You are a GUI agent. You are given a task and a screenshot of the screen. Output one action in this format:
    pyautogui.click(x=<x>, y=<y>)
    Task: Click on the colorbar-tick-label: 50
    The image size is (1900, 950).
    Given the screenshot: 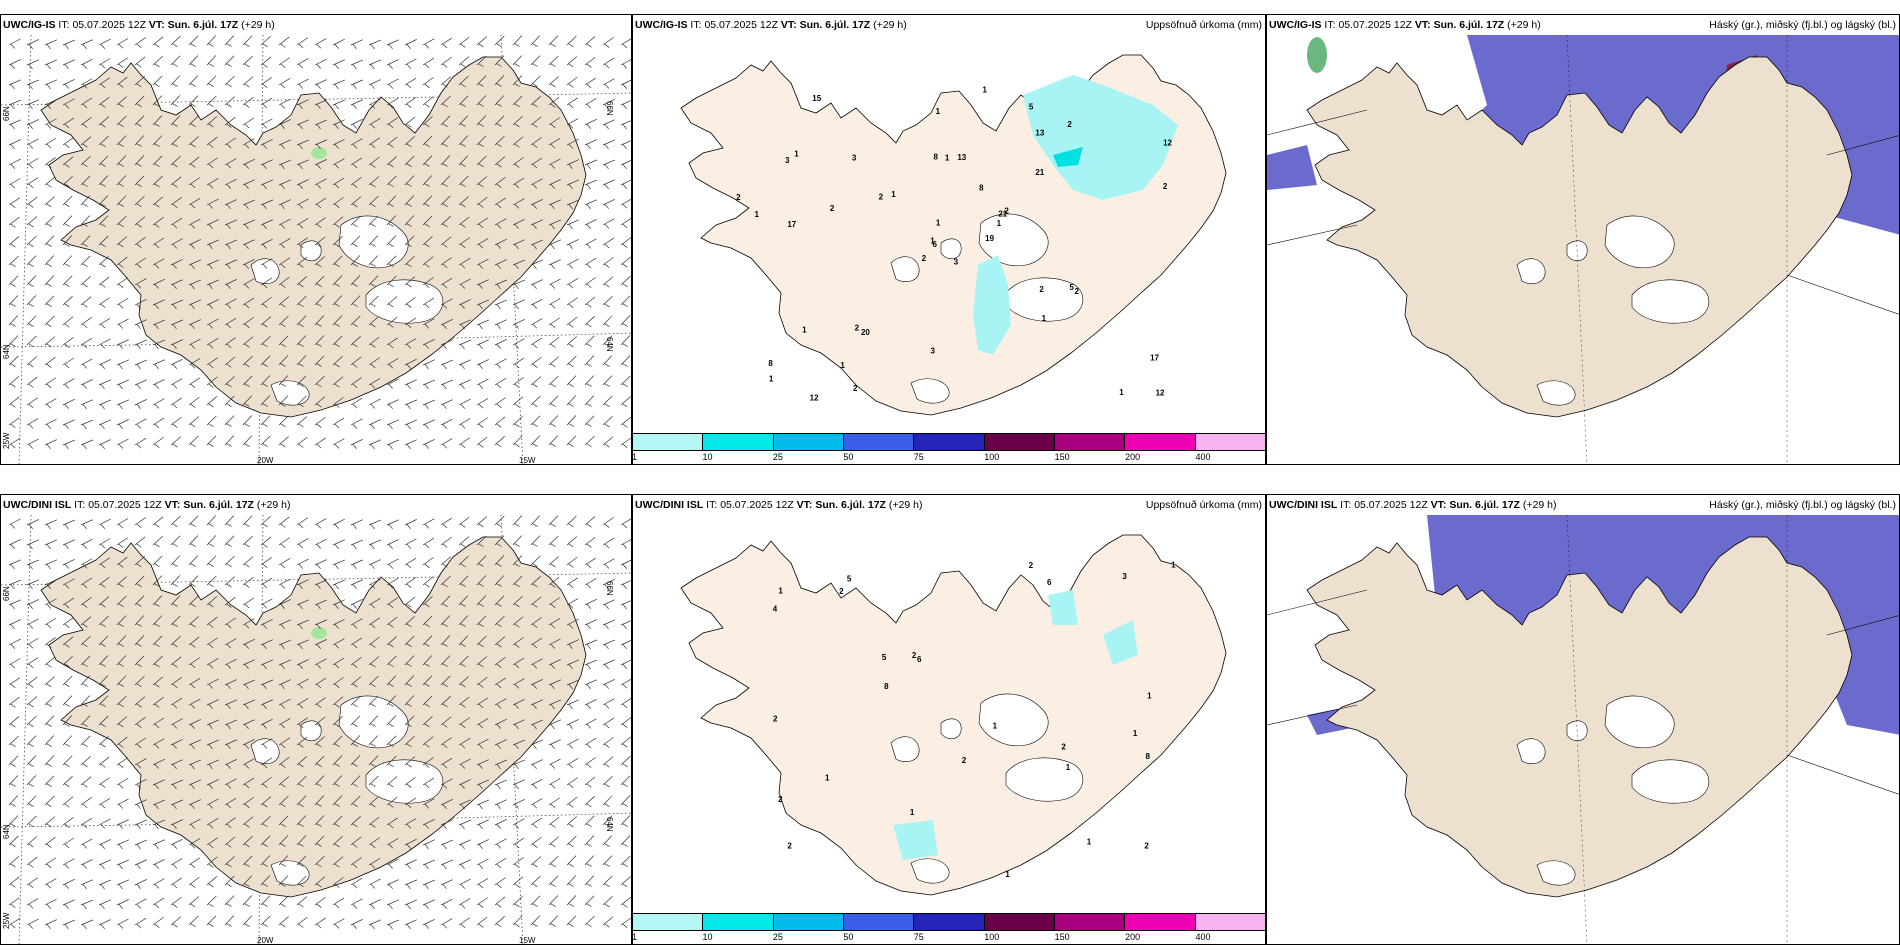 What is the action you would take?
    pyautogui.click(x=848, y=937)
    